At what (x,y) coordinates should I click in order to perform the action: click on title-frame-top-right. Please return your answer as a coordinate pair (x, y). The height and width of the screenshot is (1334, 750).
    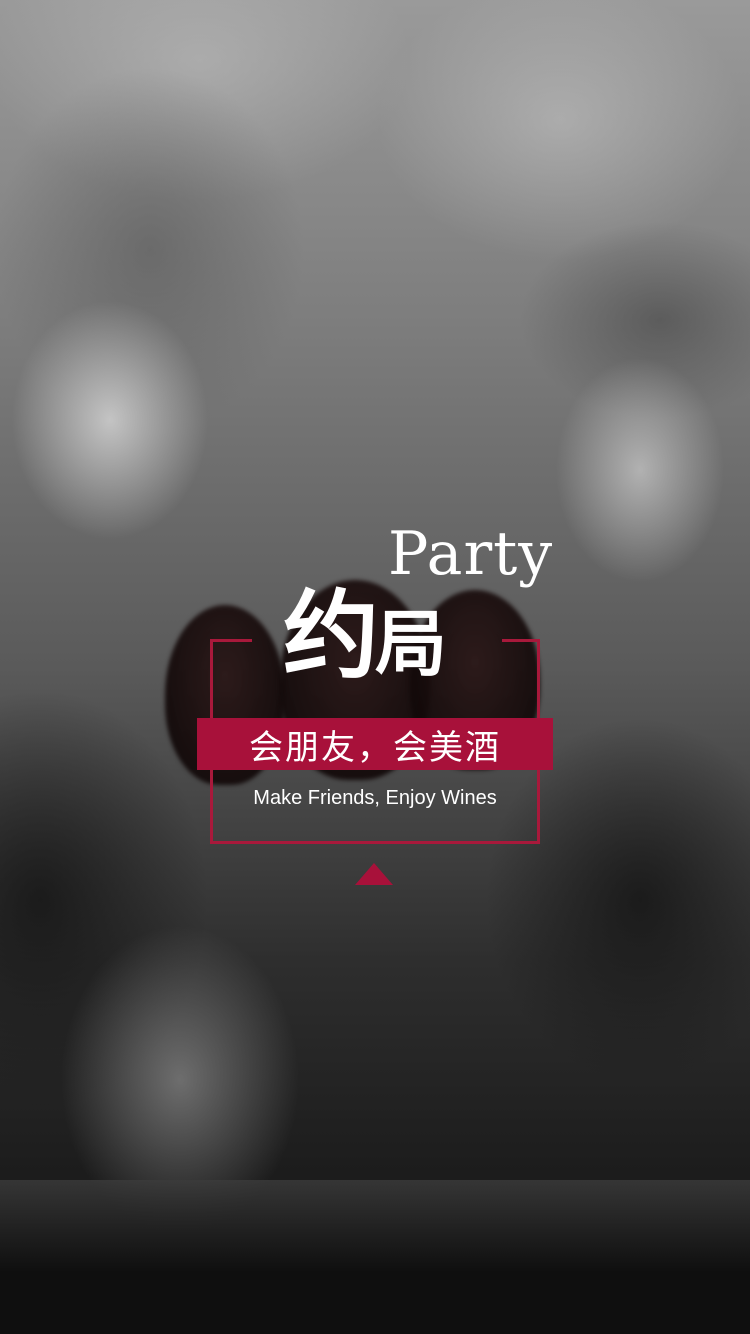
    Looking at the image, I should click on (521, 640).